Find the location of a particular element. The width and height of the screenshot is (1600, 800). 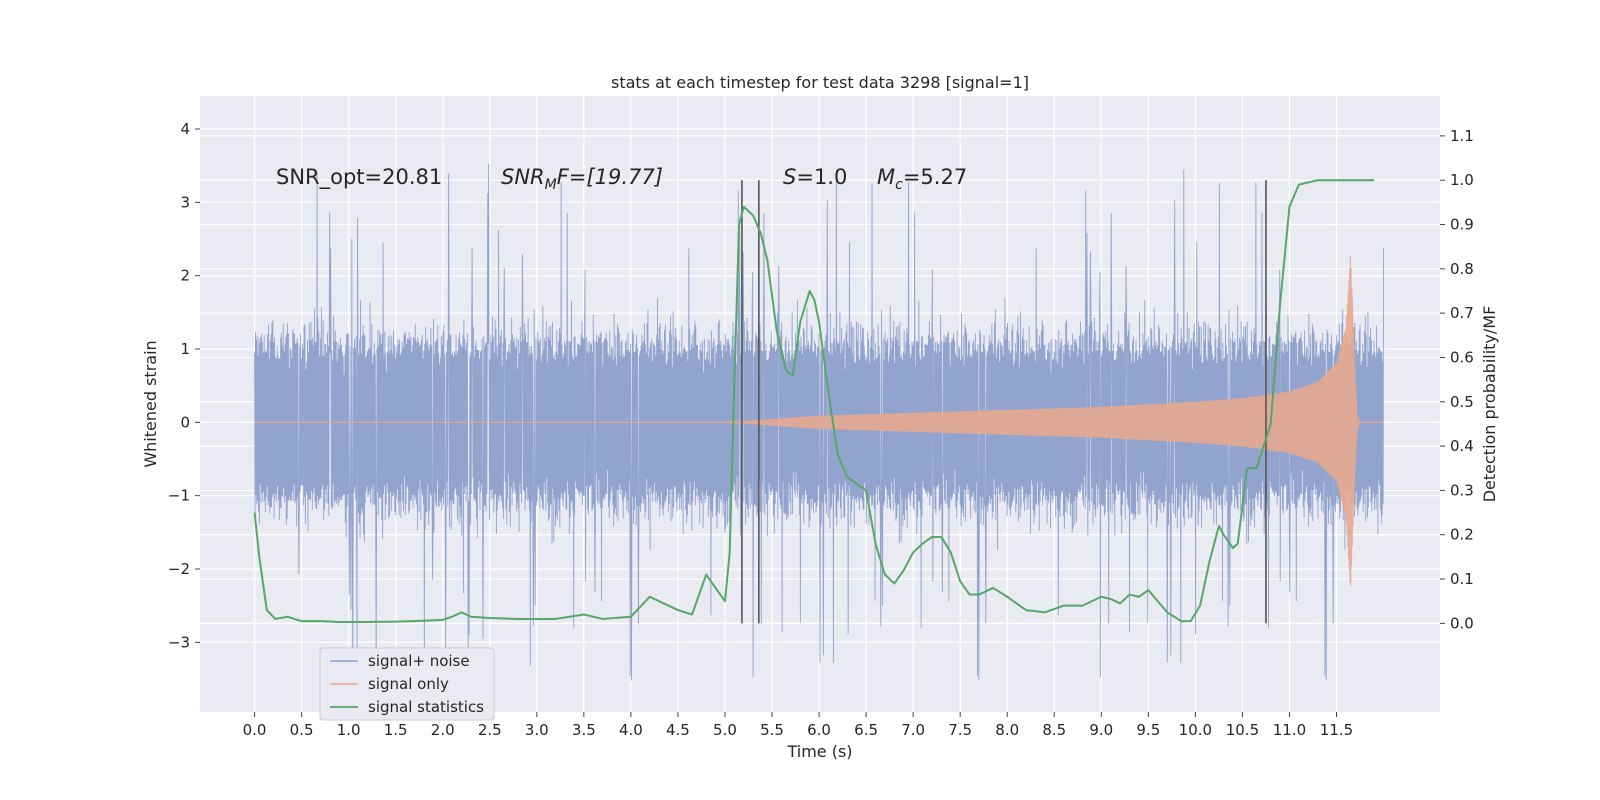

legend-label-signal-statistics: signal statistics is located at coordinates (426, 707).